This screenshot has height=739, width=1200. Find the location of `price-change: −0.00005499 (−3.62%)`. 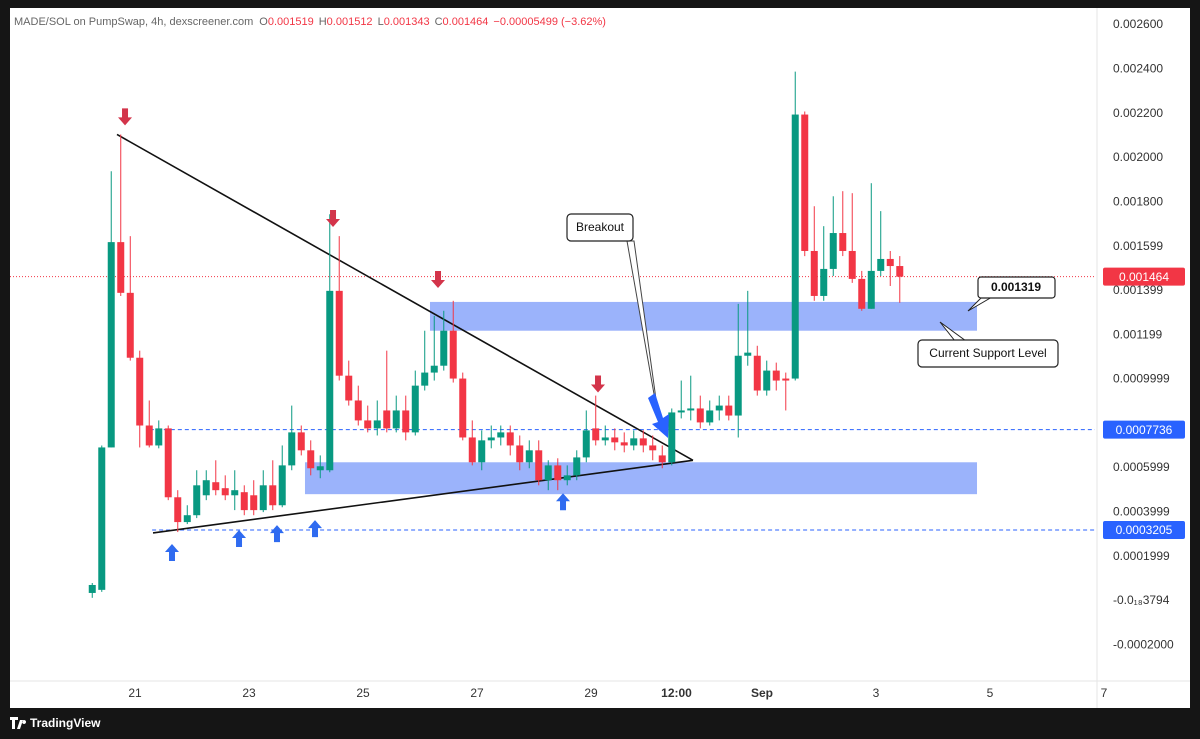

price-change: −0.00005499 (−3.62%) is located at coordinates (549, 22).